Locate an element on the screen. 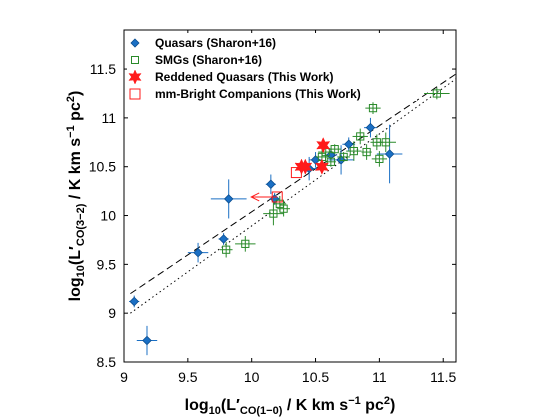 Image resolution: width=560 pixels, height=420 pixels. y-tick-label: 8.5 is located at coordinates (107, 362).